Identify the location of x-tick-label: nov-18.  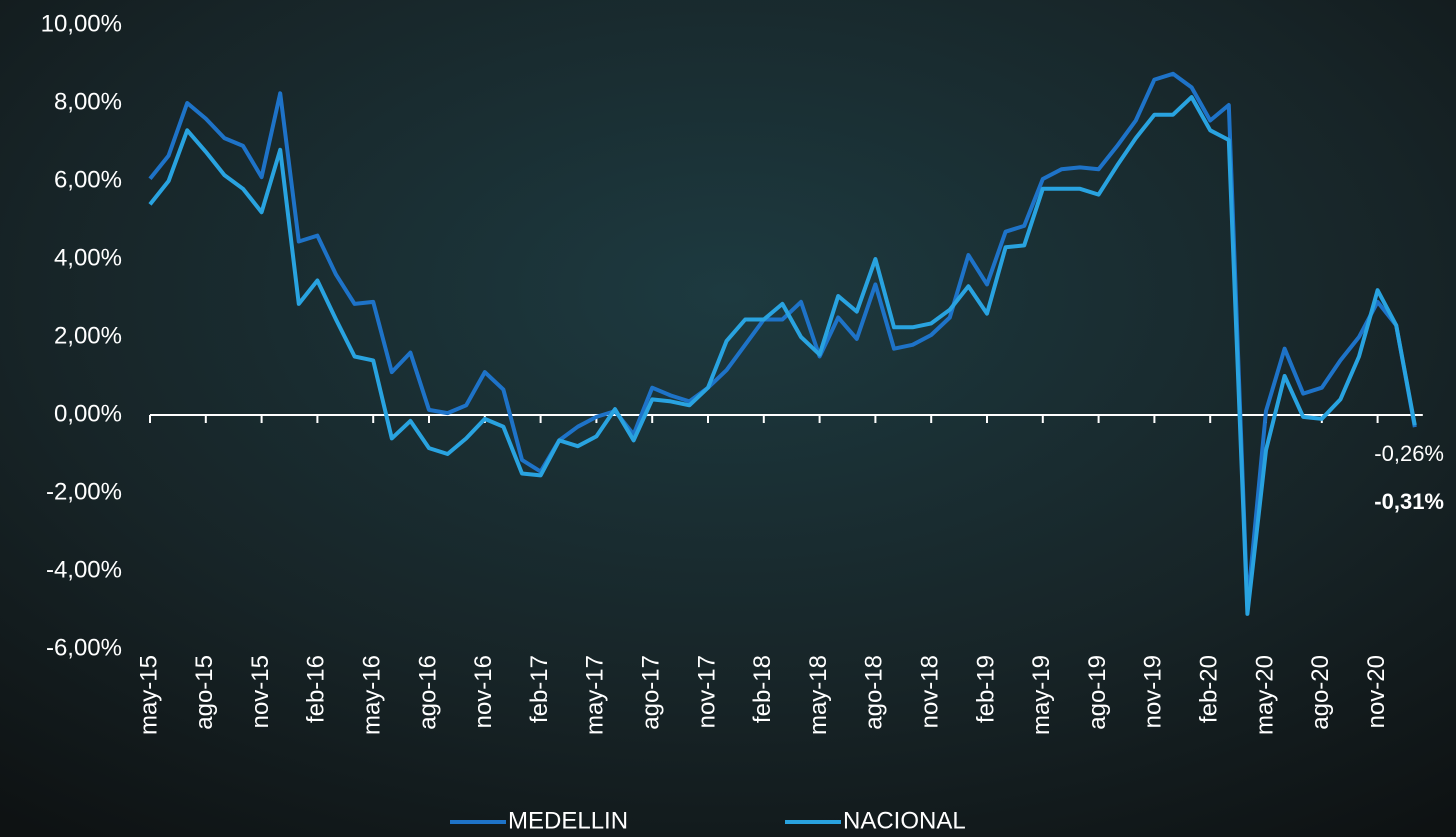
(930, 691).